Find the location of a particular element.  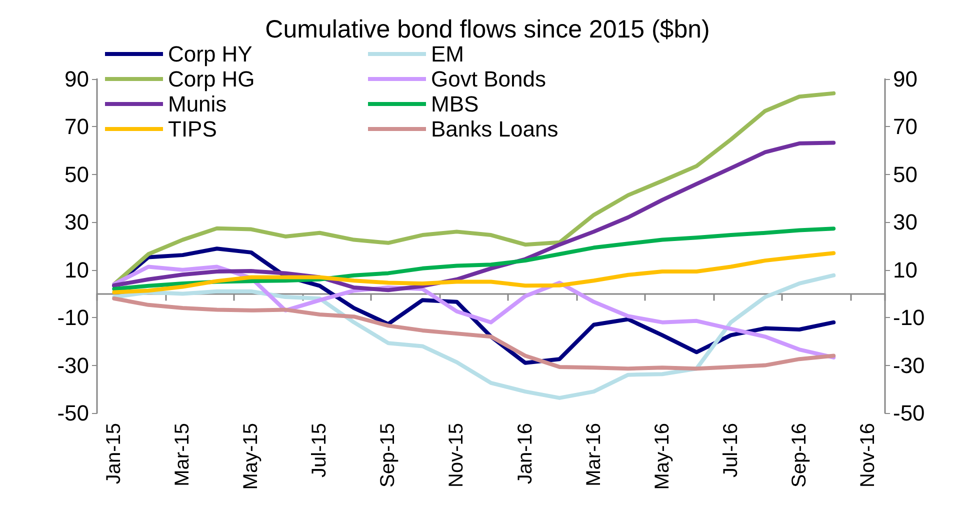

legend-label: Corp HG is located at coordinates (211, 79).